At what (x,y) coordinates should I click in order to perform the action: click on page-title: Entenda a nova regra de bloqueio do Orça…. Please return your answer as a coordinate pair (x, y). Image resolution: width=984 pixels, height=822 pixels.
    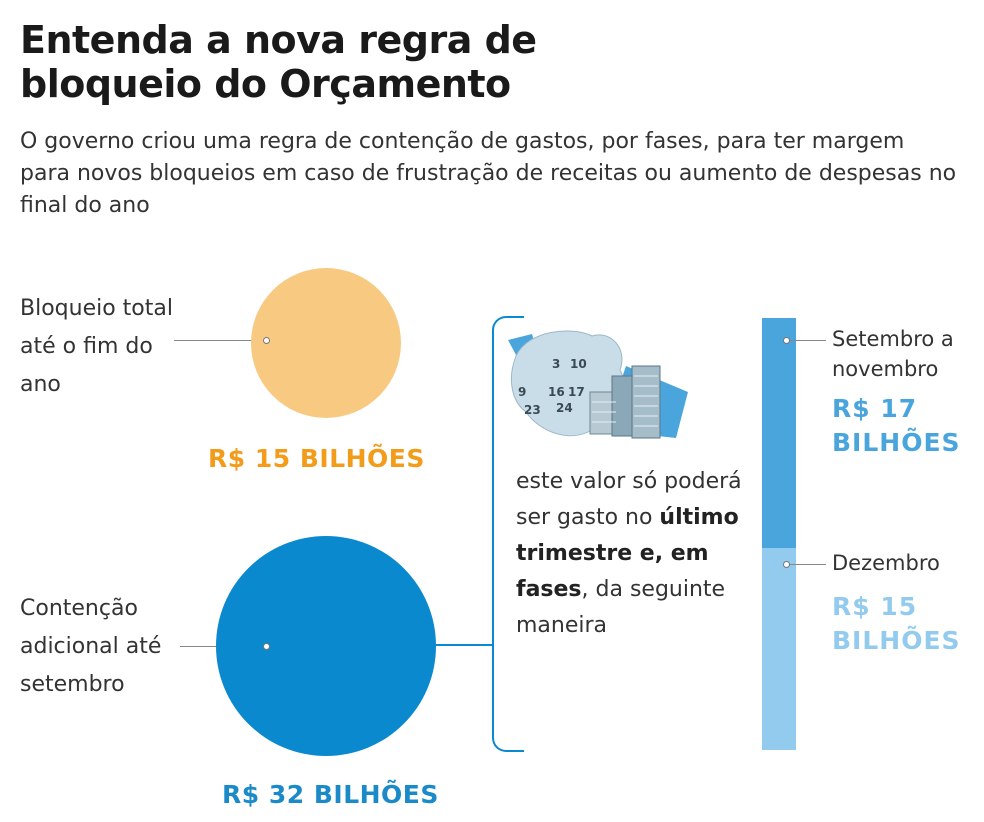
    Looking at the image, I should click on (278, 62).